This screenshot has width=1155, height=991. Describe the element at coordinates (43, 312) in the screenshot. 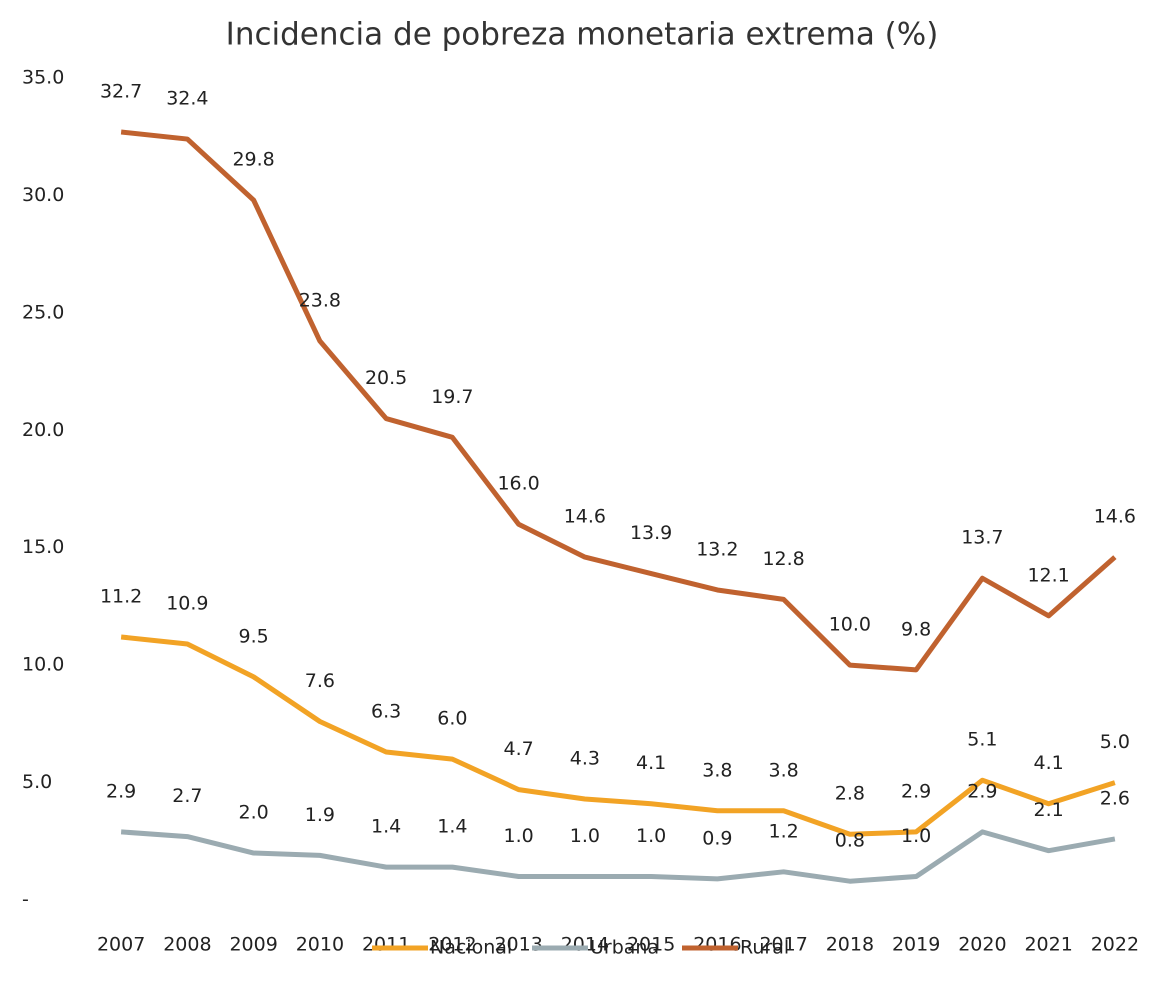

I see `y-tick-label: 25.0` at that location.